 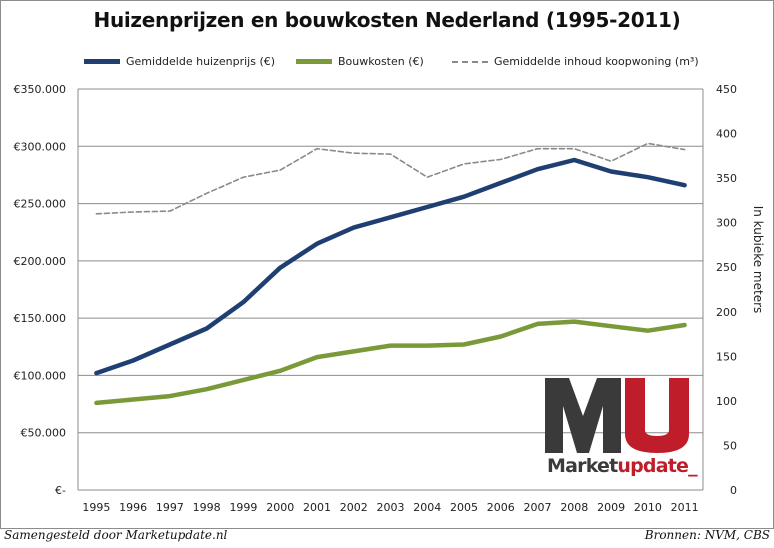 What do you see at coordinates (733, 490) in the screenshot?
I see `y-right-tick-label: 0` at bounding box center [733, 490].